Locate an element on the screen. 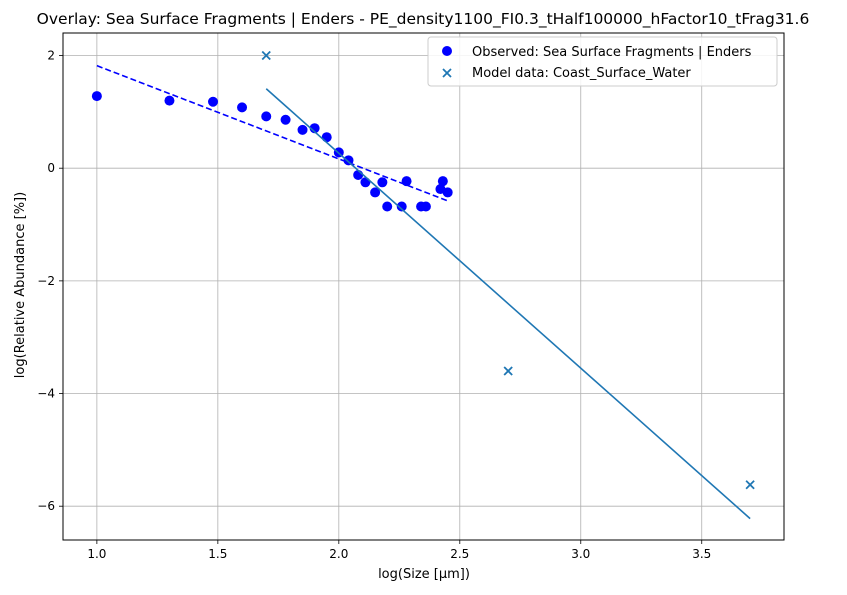  x-tick-label: 2.0 is located at coordinates (338, 554).